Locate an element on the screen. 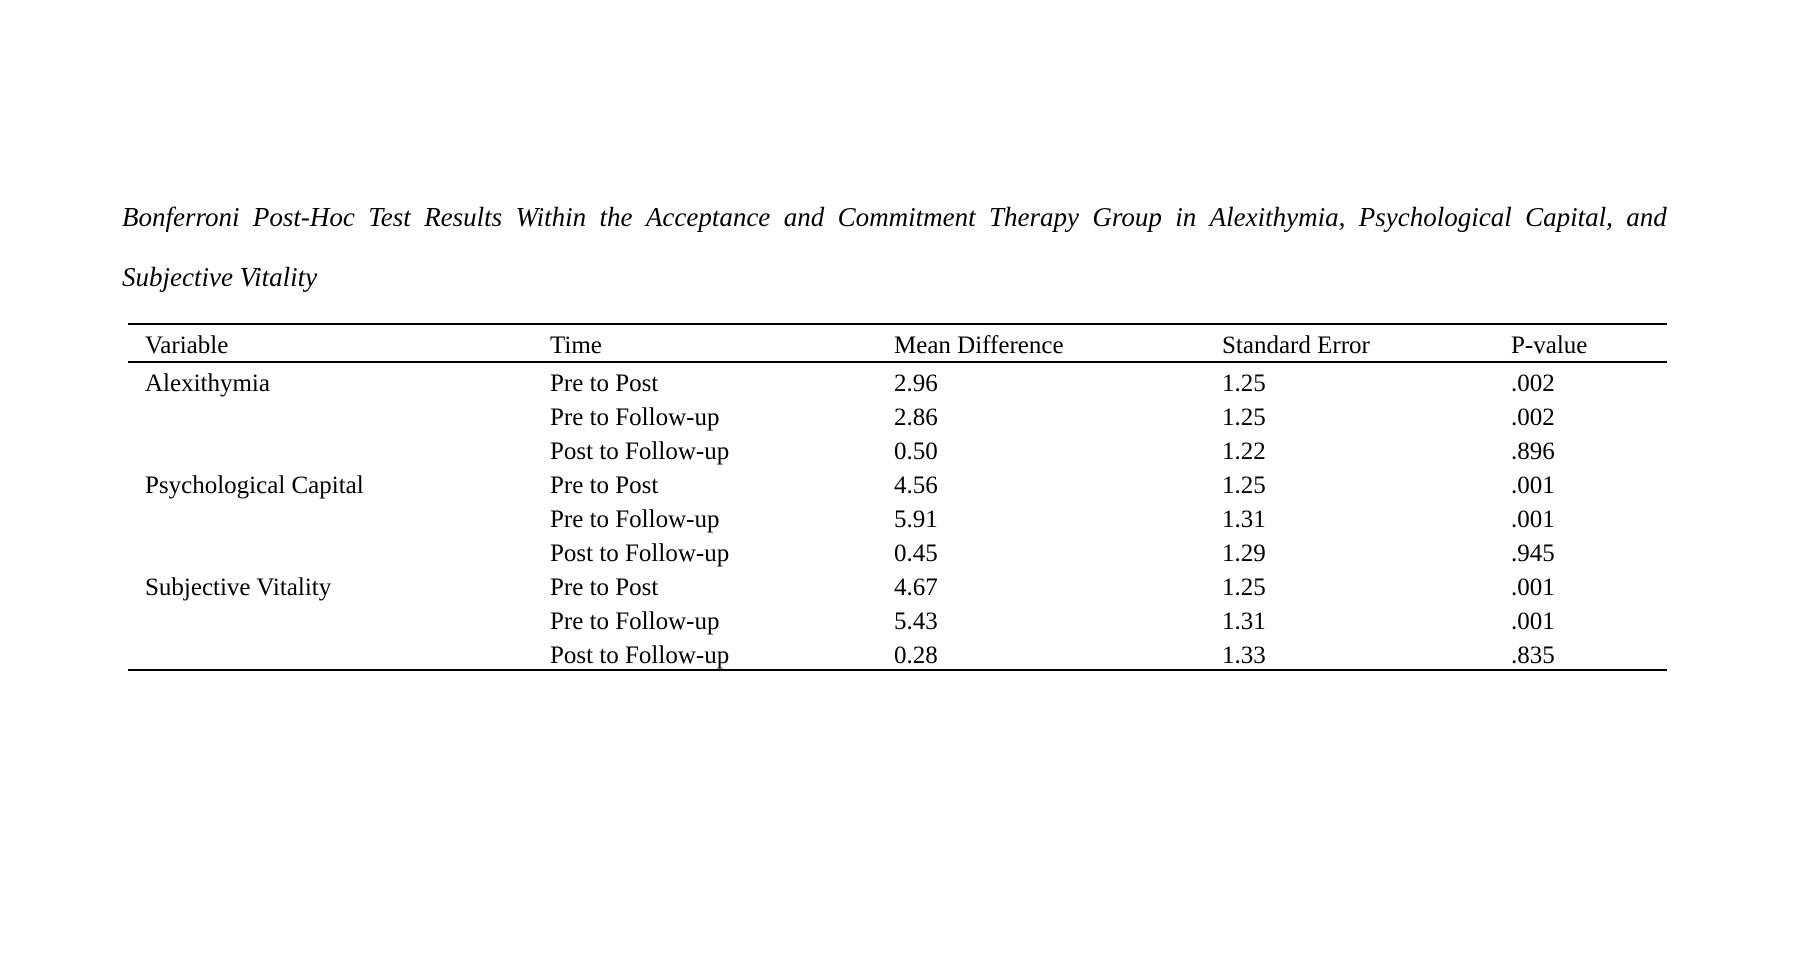 This screenshot has width=1799, height=955. cell-variable: Psychological Capital is located at coordinates (254, 485).